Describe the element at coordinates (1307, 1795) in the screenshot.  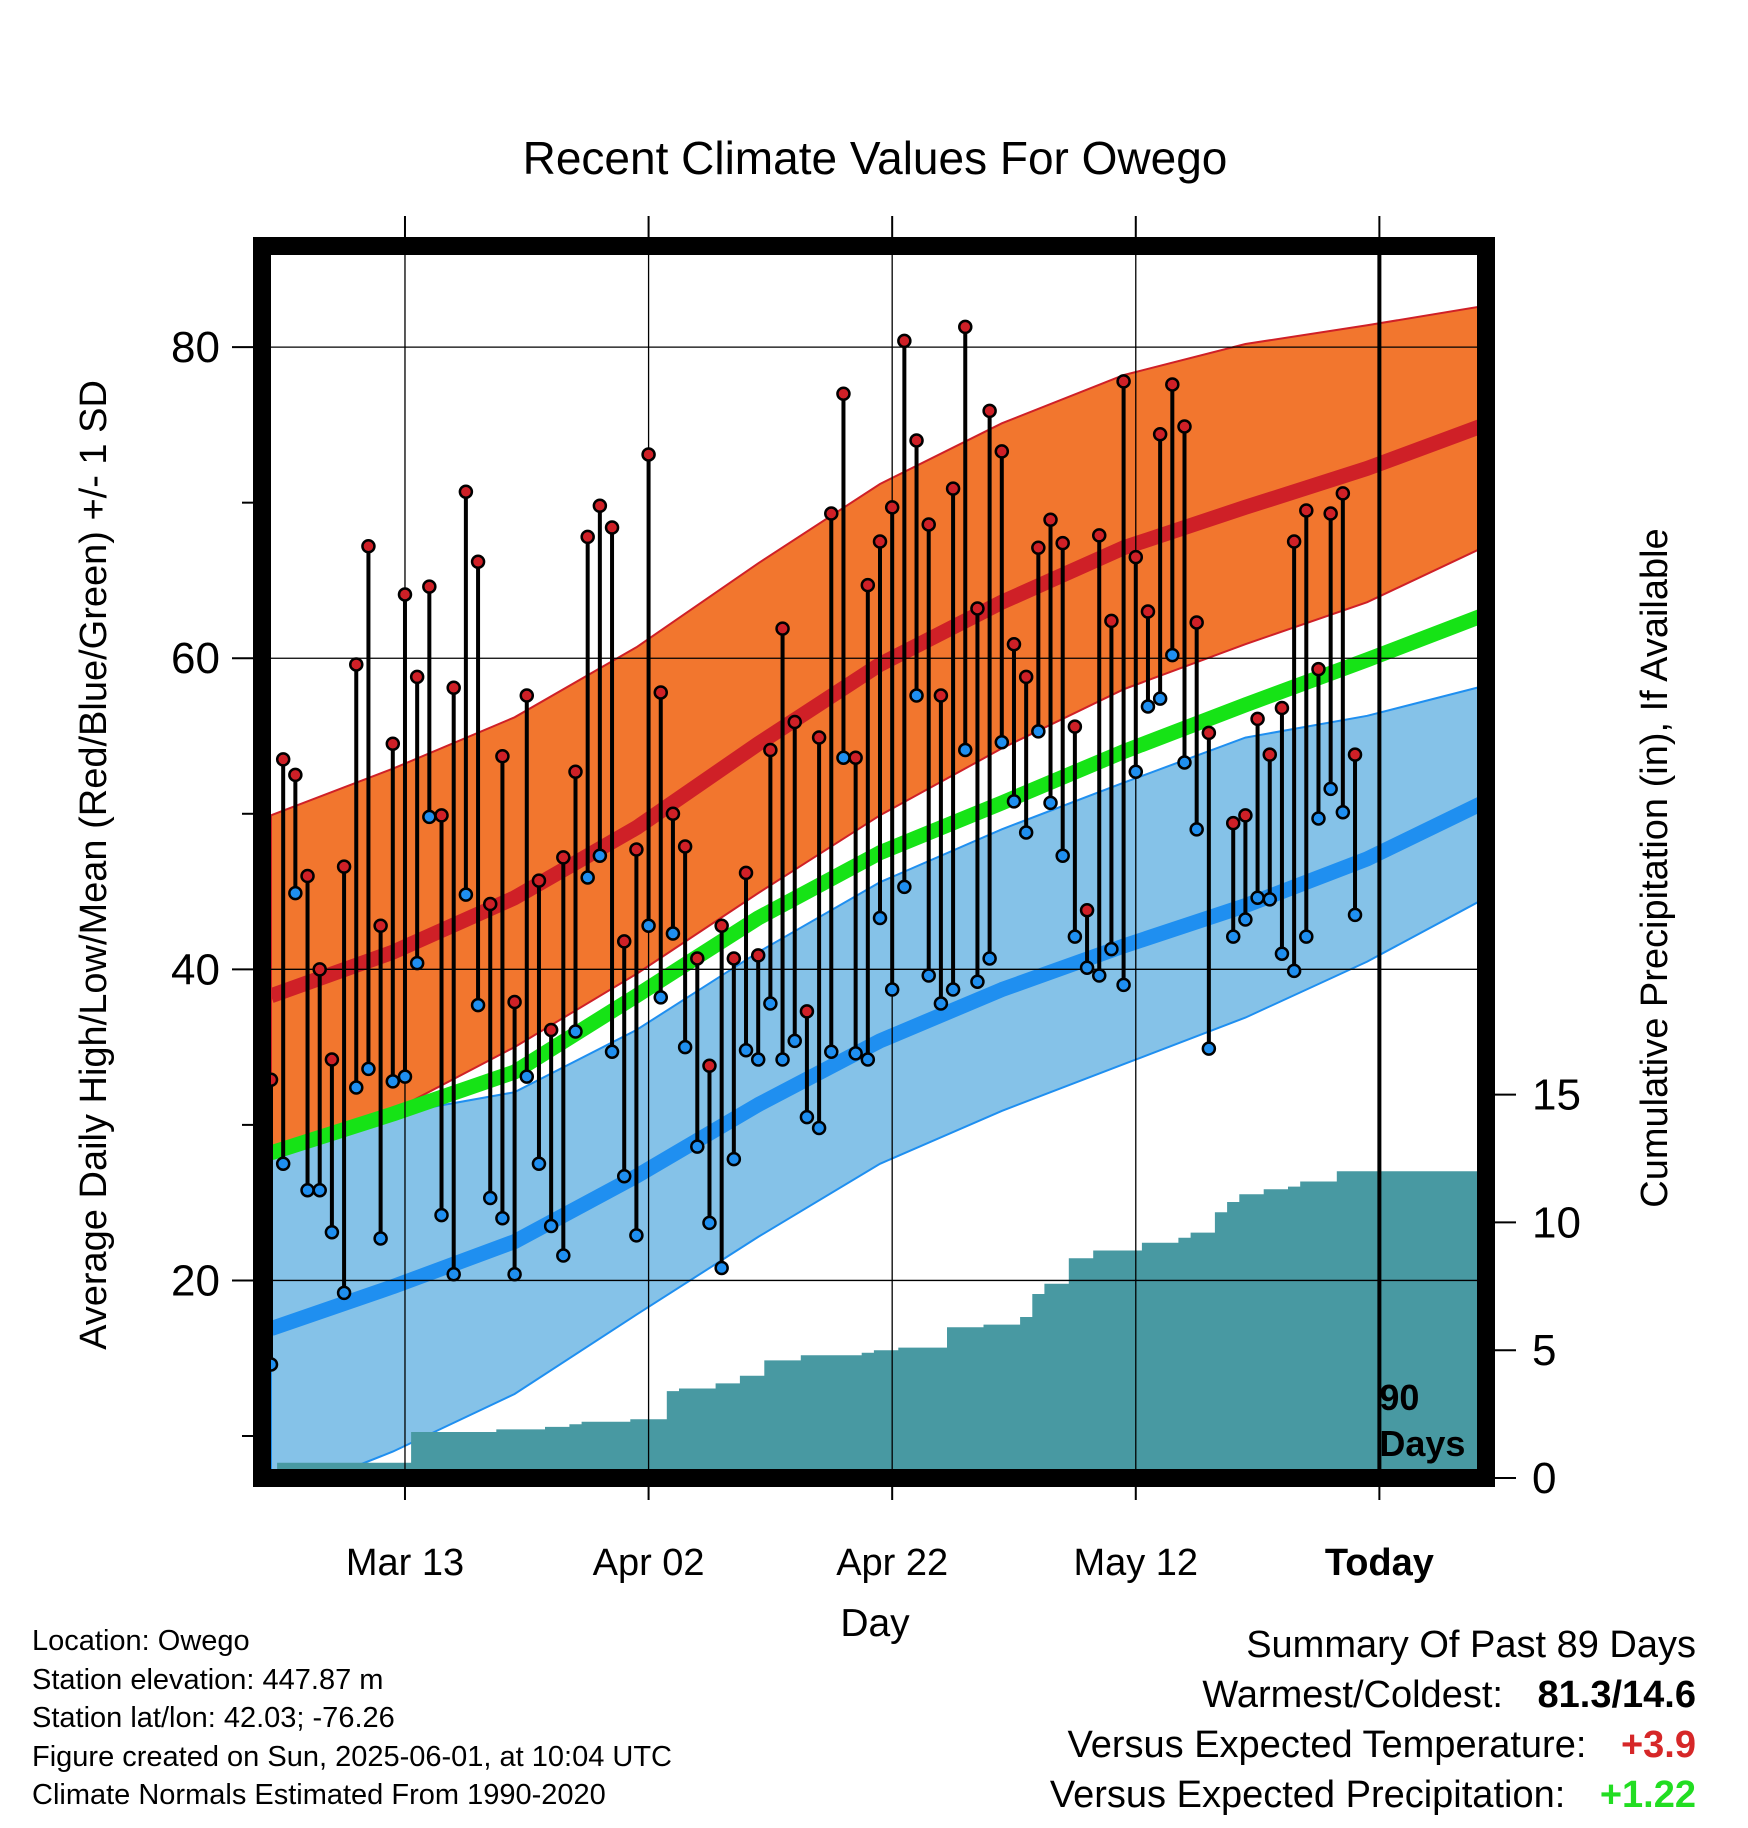
I see `precip-anomaly-label: Versus Expected Precipitation:` at that location.